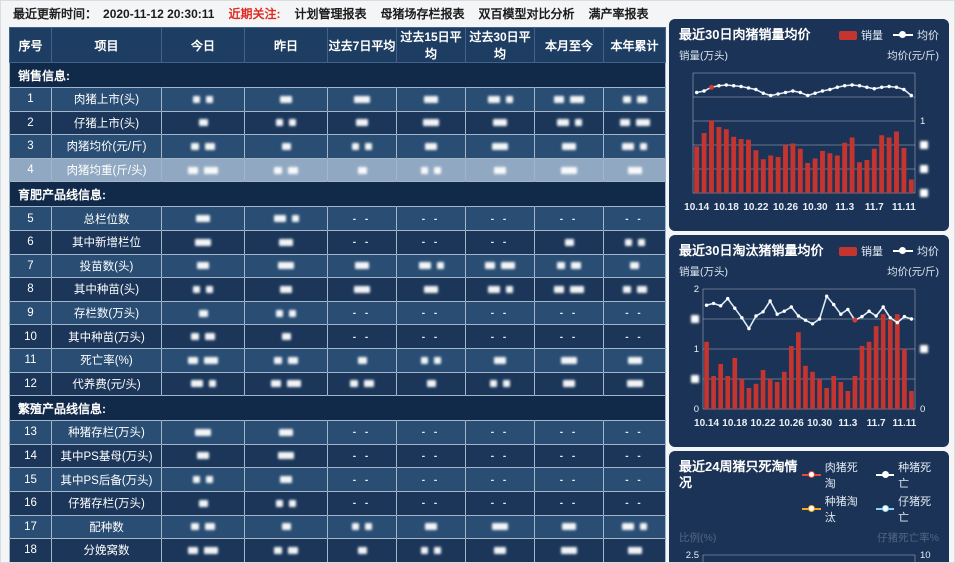  What do you see at coordinates (330, 14) in the screenshot?
I see `nav-link-plan-report: 计划管理报表` at bounding box center [330, 14].